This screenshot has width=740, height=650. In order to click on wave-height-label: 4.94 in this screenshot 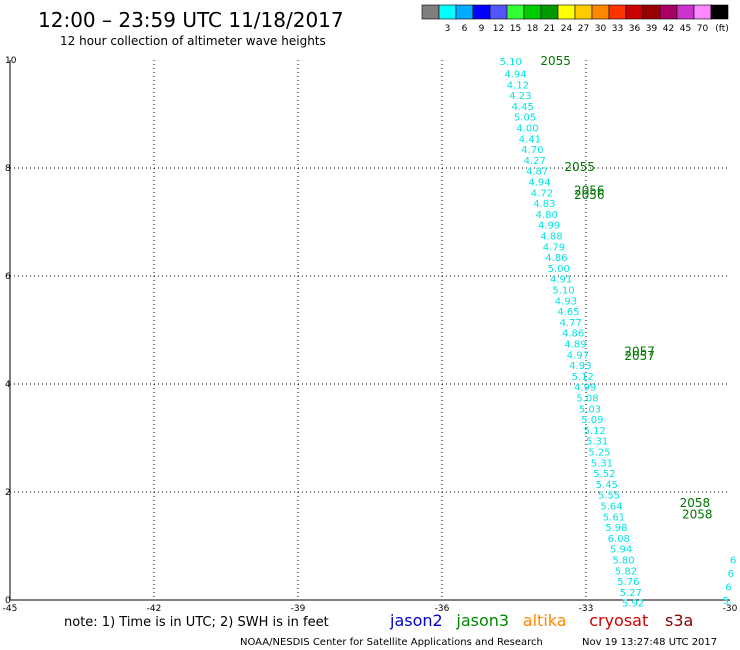, I will do `click(515, 75)`.